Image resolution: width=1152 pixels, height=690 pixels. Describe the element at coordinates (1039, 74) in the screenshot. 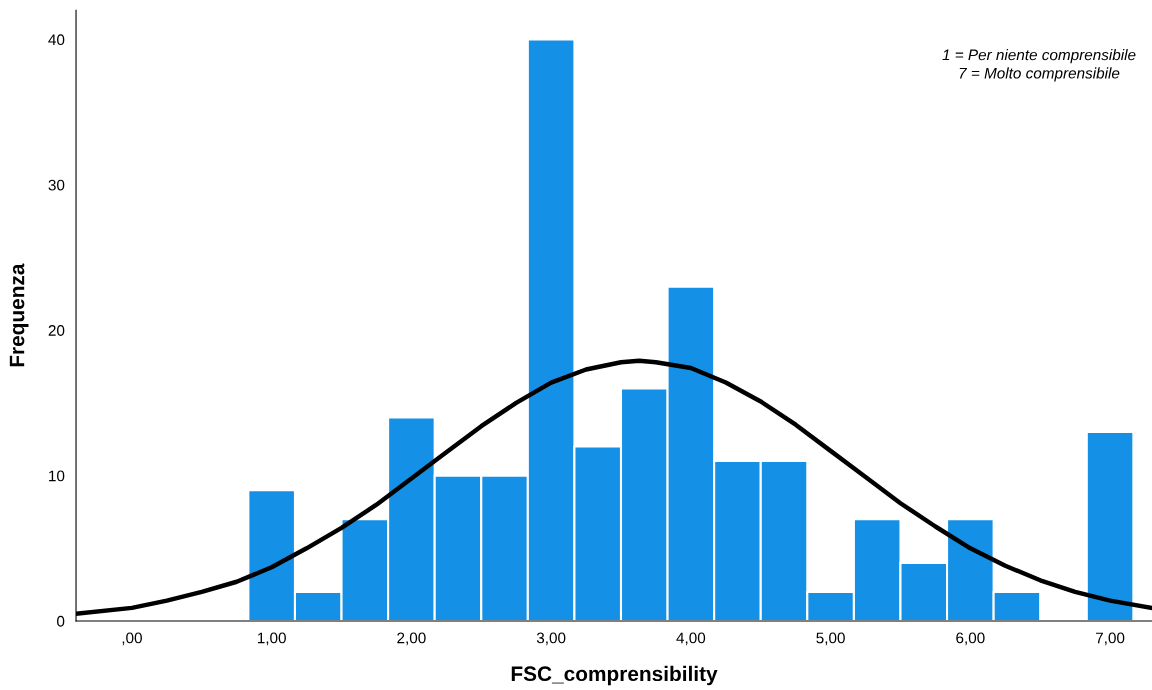

I see `annotation: 7 = Molto comprensibile` at that location.